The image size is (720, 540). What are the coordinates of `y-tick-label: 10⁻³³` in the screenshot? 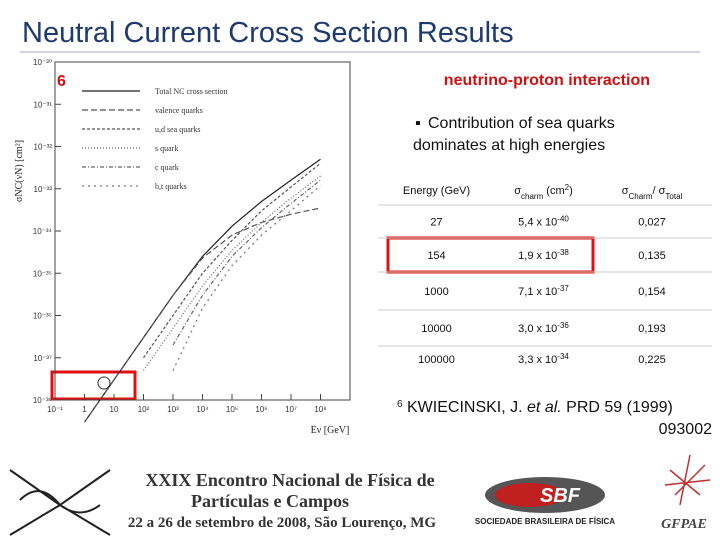 It's located at (43, 189).